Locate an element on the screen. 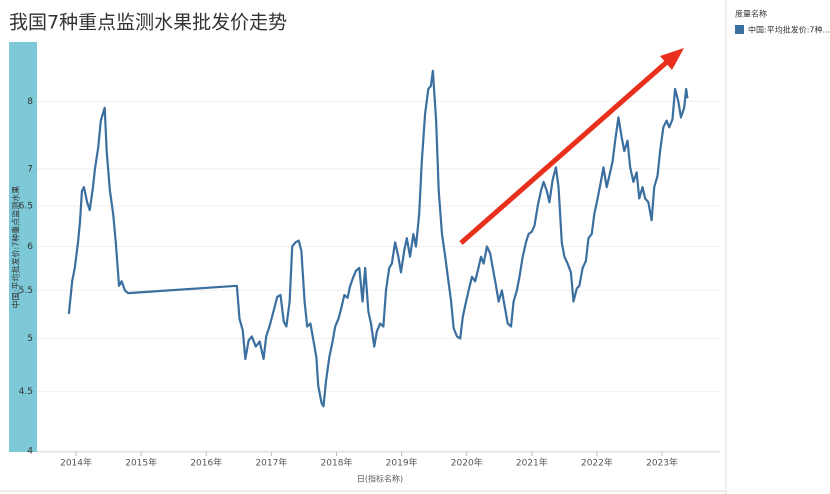 The height and width of the screenshot is (494, 830). x-tick-label: 2021年 is located at coordinates (532, 463).